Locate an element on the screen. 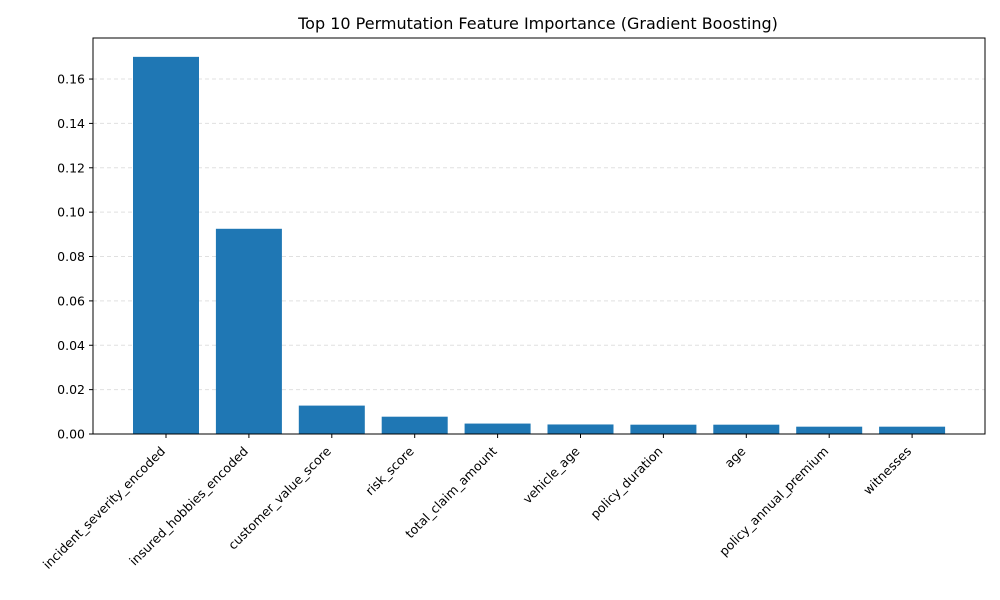  y-tick-label: 0.10 is located at coordinates (71, 212).